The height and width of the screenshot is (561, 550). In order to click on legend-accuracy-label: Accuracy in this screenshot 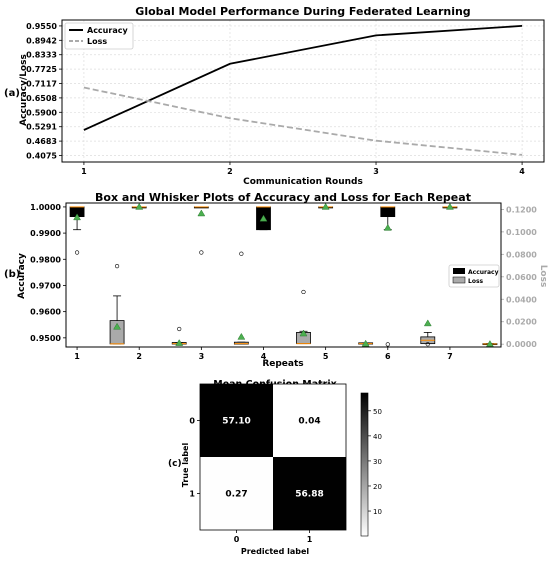, I will do `click(107, 30)`.